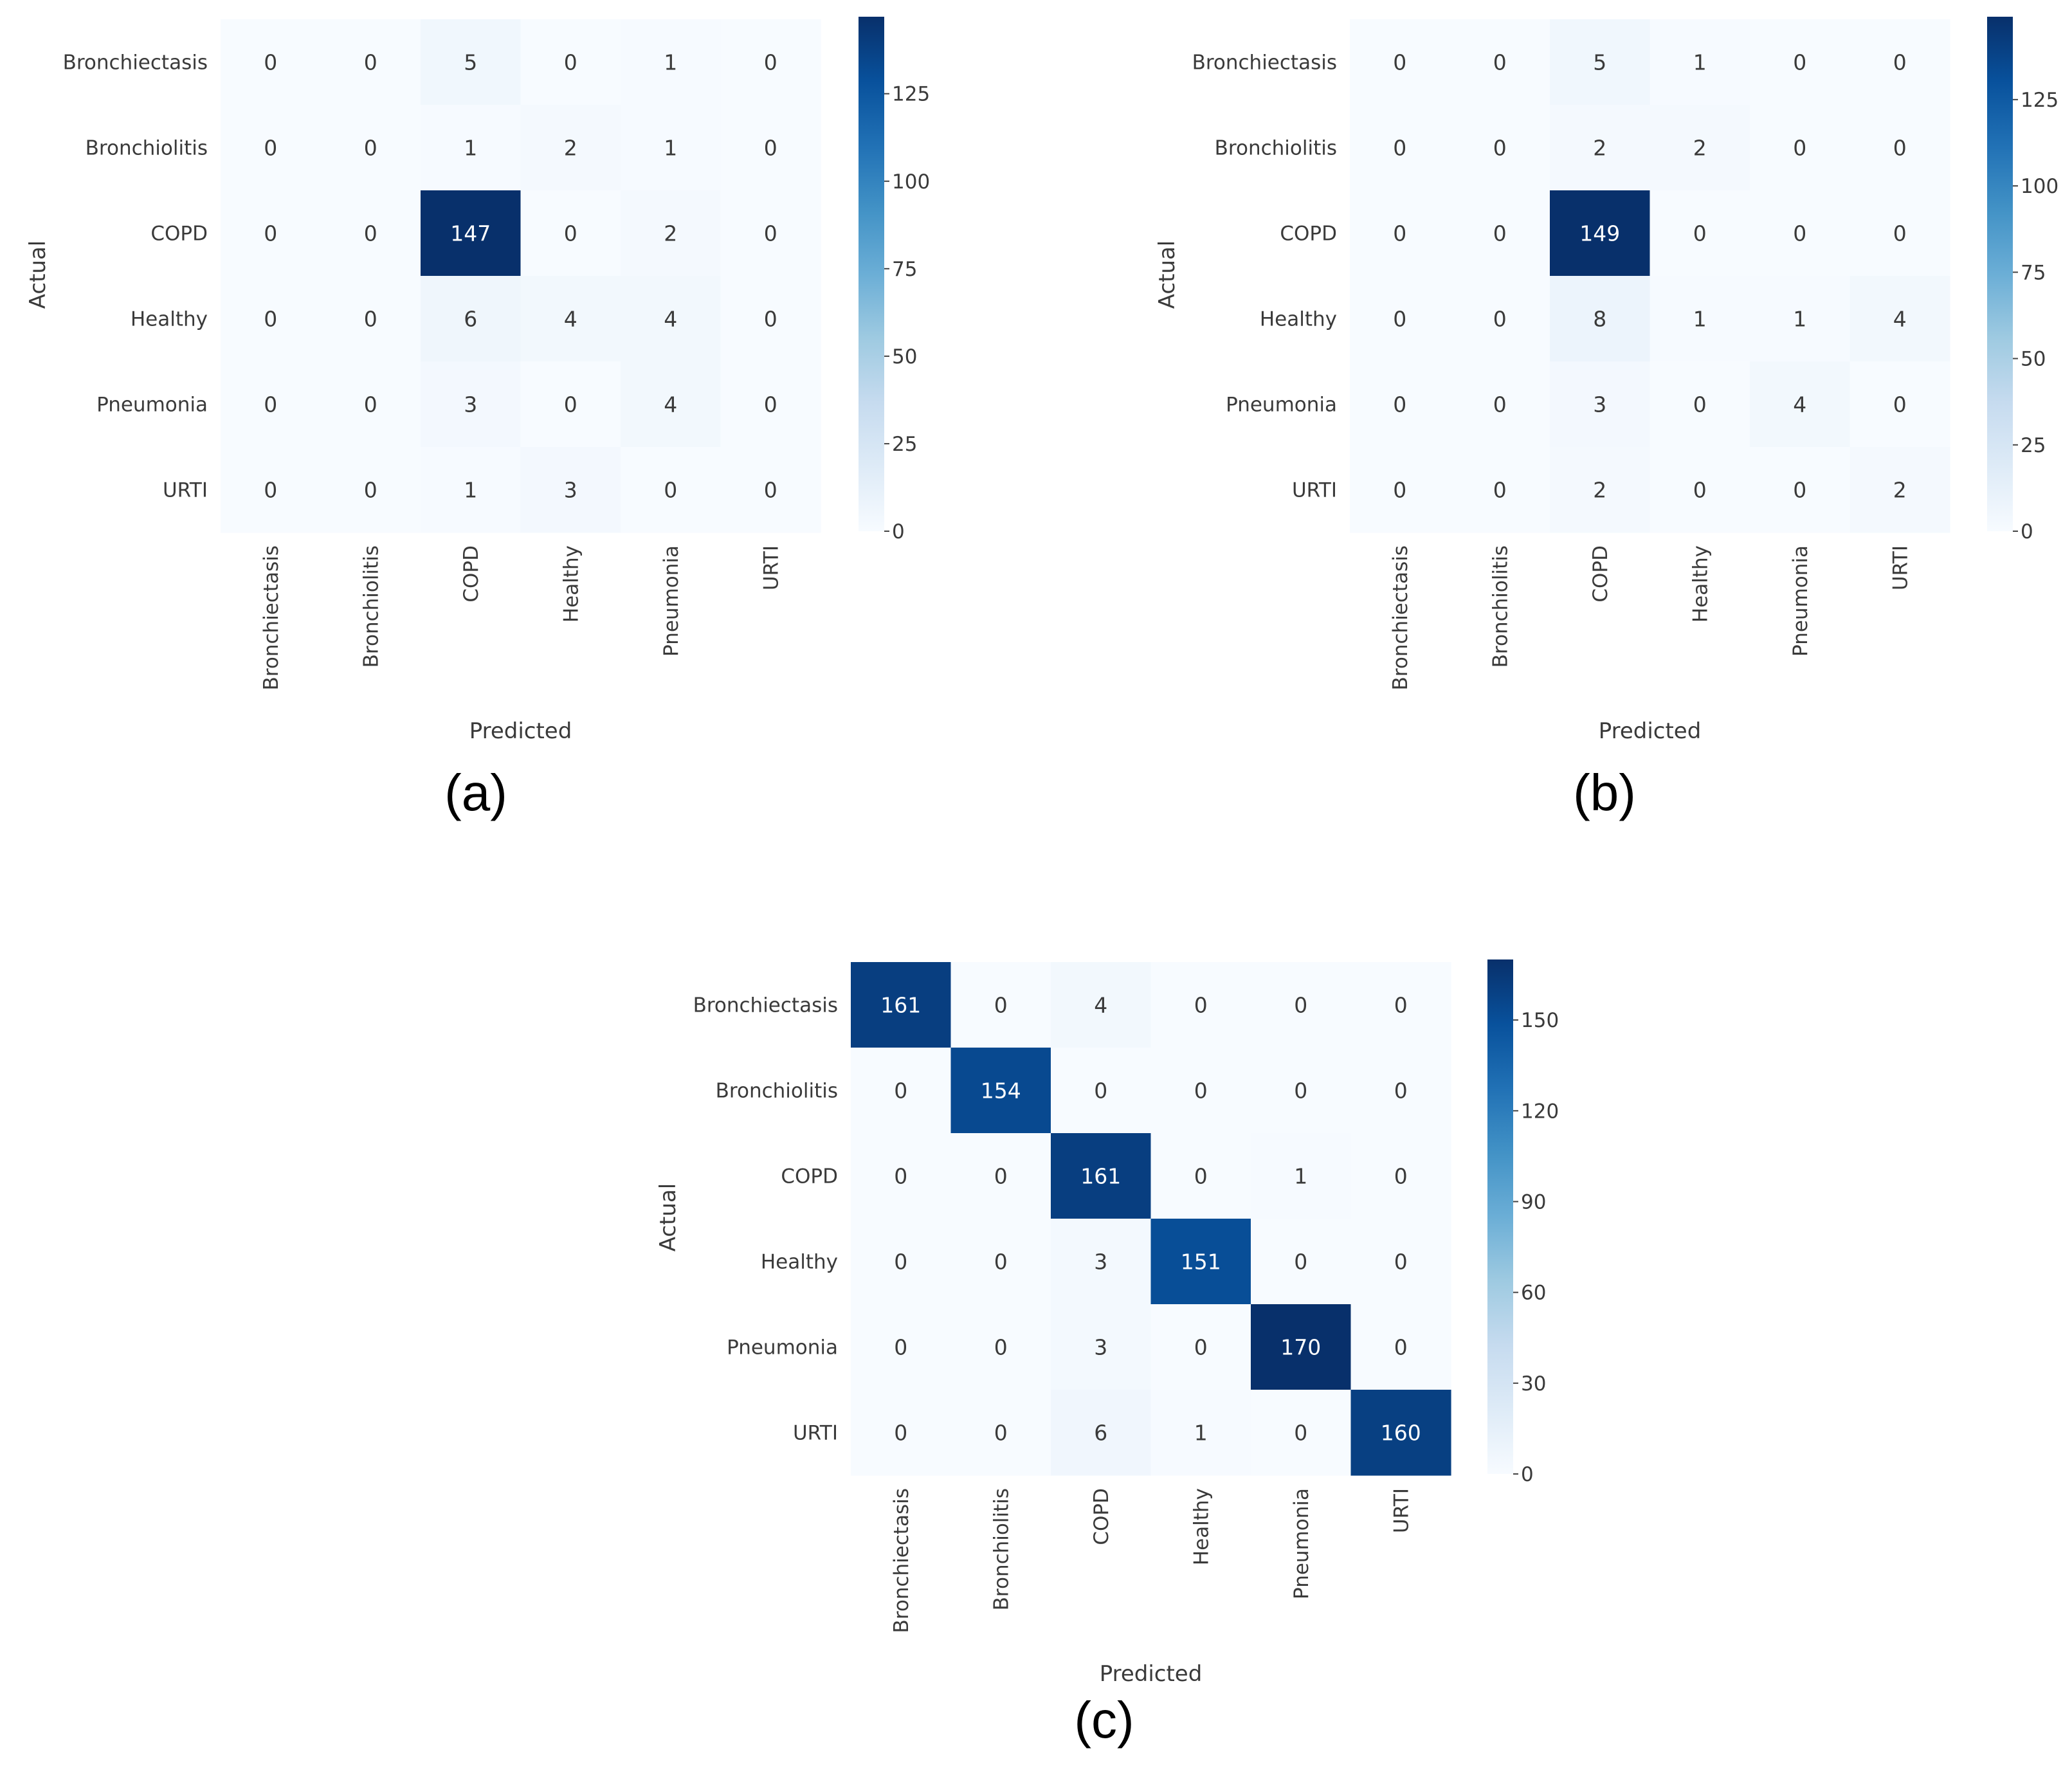 The height and width of the screenshot is (1782, 2072). Describe the element at coordinates (1604, 792) in the screenshot. I see `panel-caption: (b)` at that location.